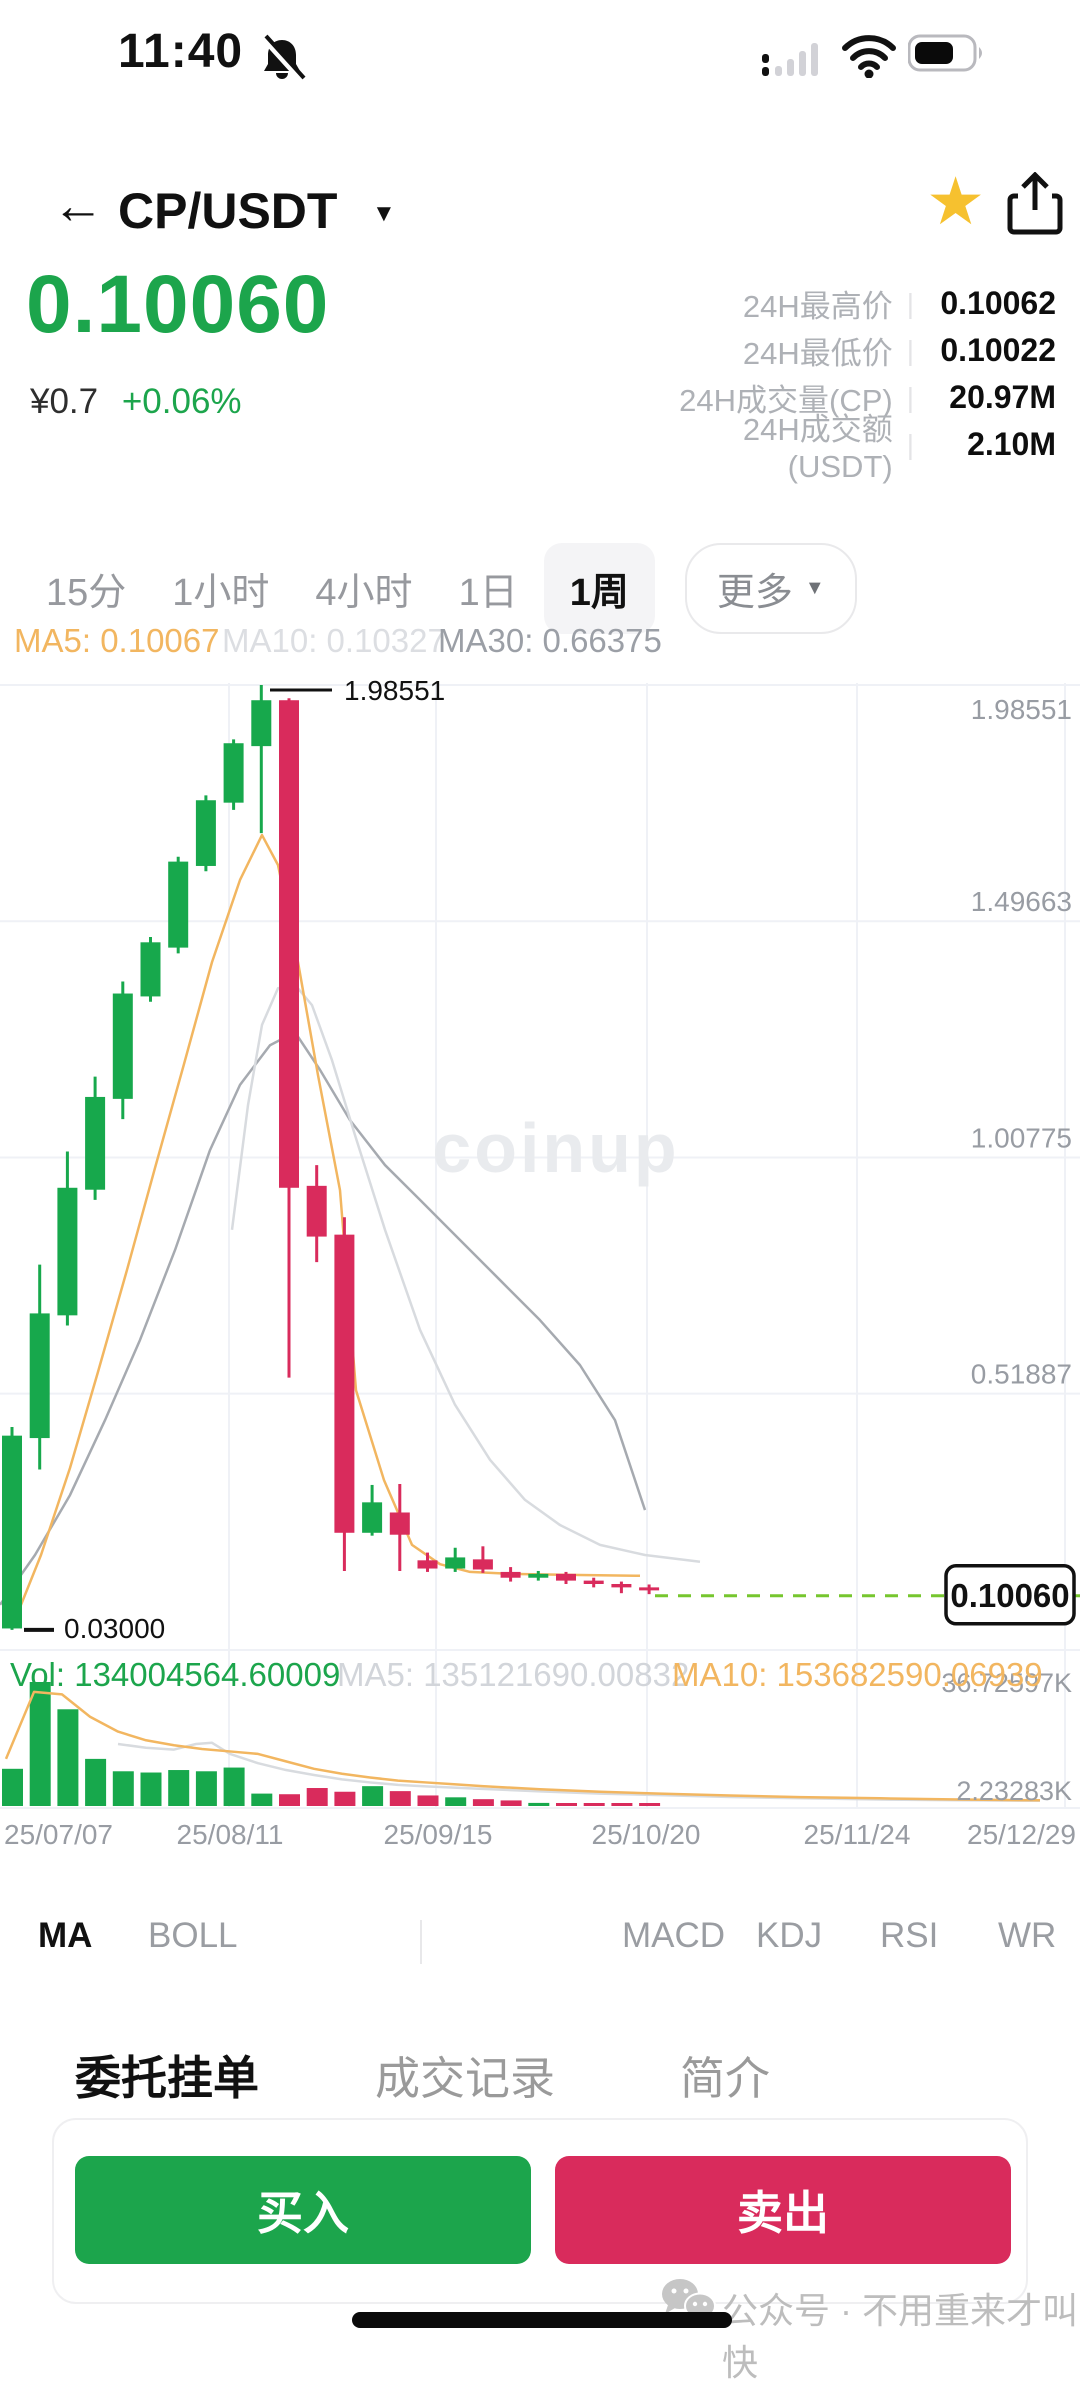  What do you see at coordinates (1021, 1834) in the screenshot?
I see `svg-text: 25/12/29` at bounding box center [1021, 1834].